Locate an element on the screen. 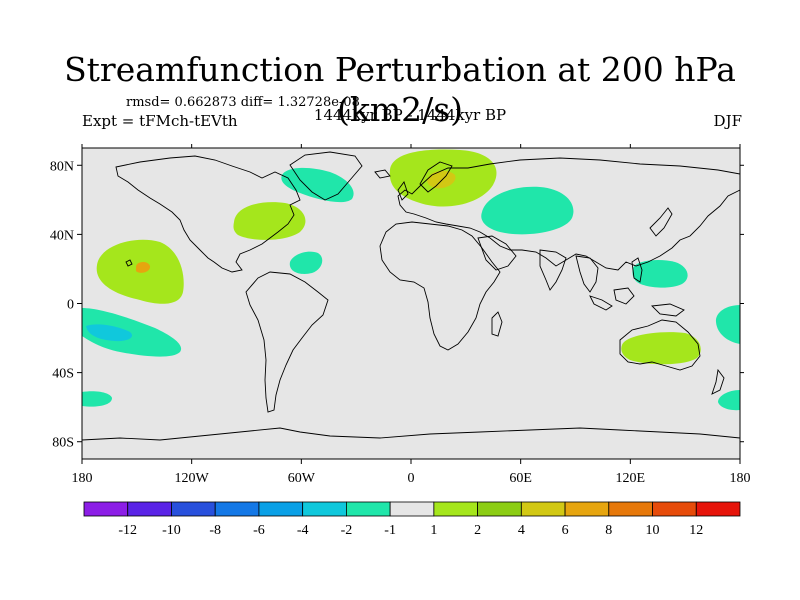  colorbar-label: 8 is located at coordinates (608, 530).